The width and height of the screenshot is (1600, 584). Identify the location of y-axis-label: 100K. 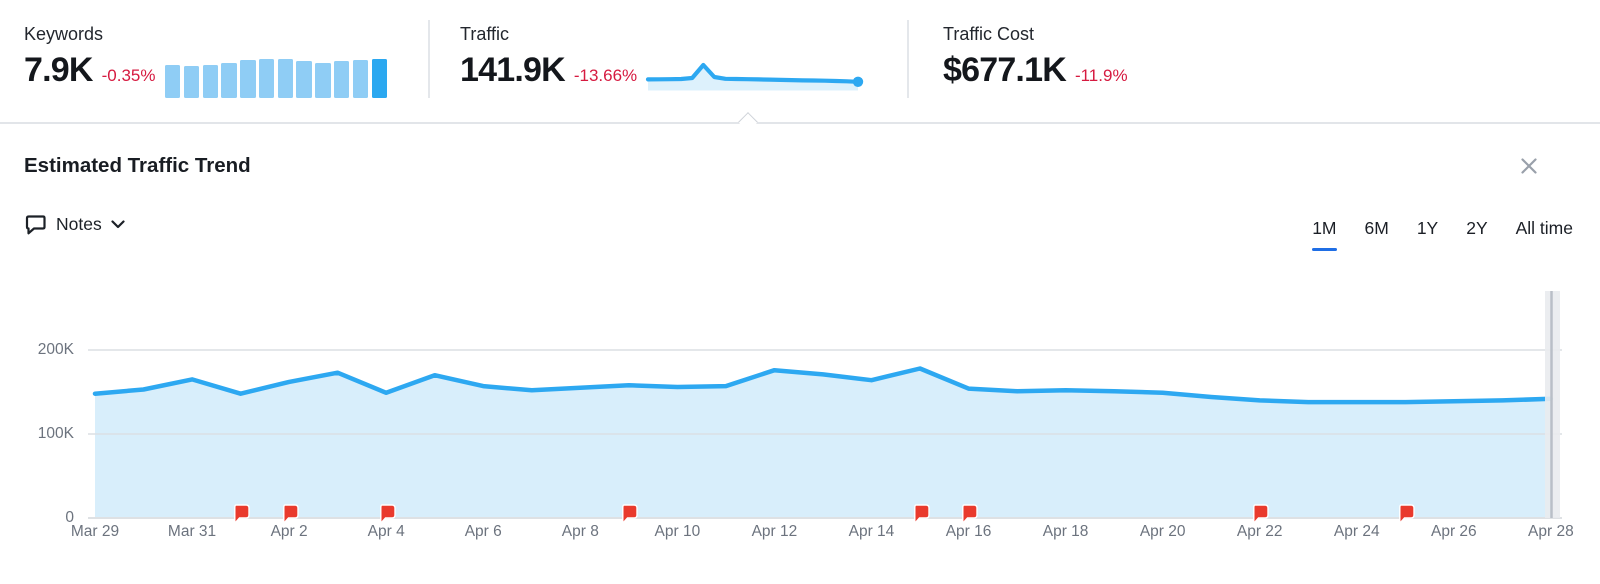
(55, 433).